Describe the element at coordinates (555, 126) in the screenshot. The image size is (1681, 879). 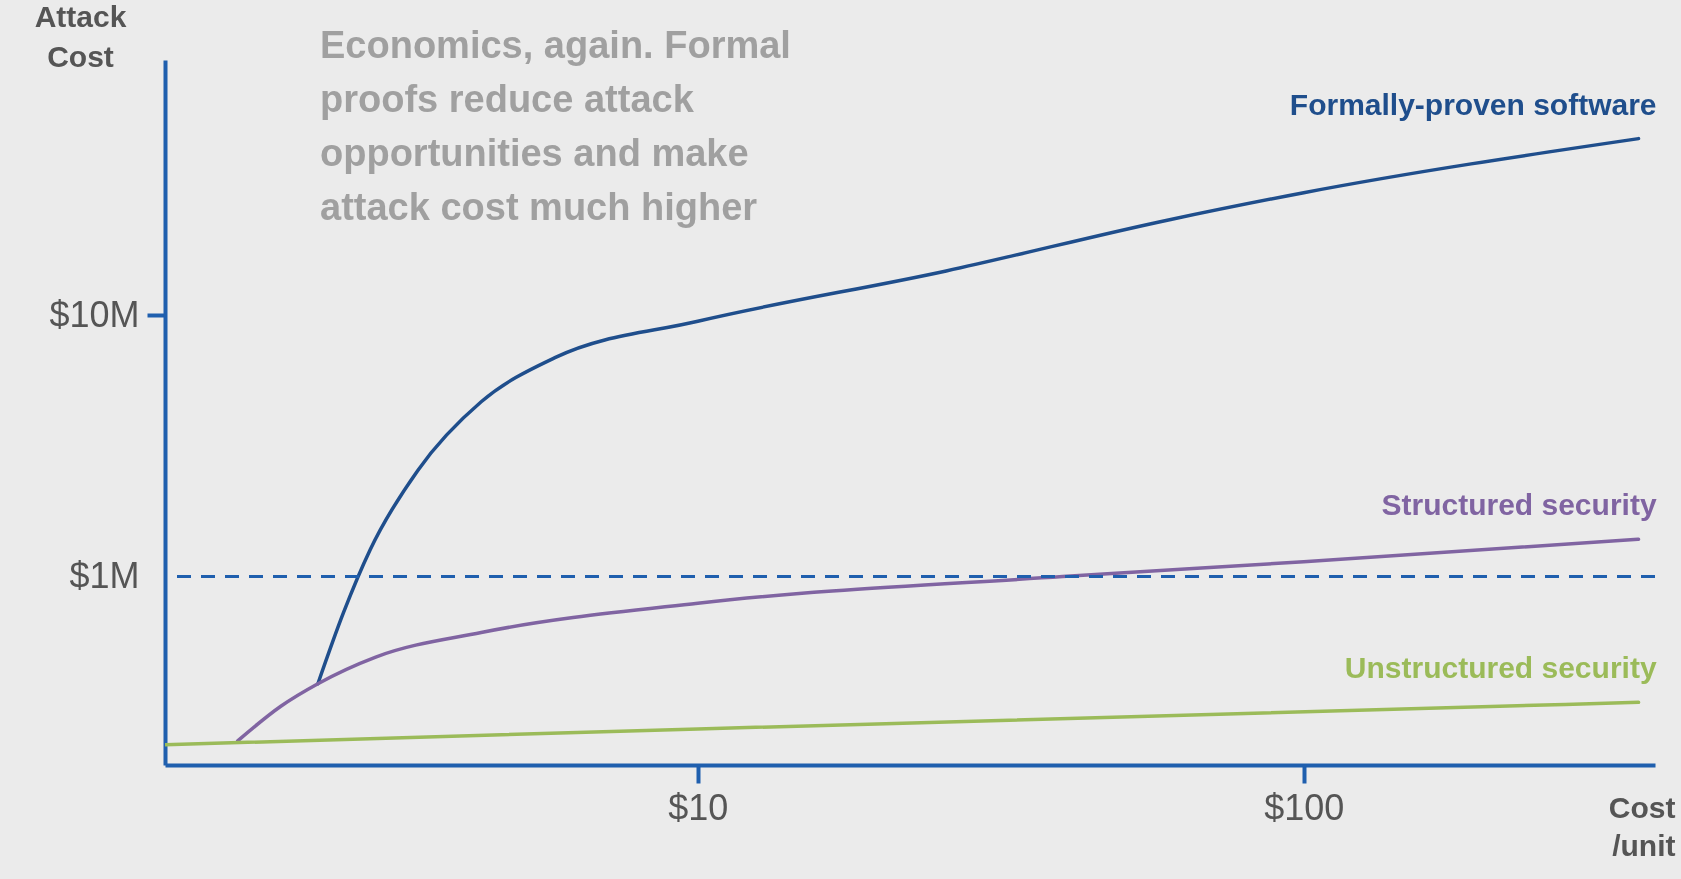
I see `annotation: Economics, again. Formal proofs reduce attack opportunities and make attack cost much higher` at that location.